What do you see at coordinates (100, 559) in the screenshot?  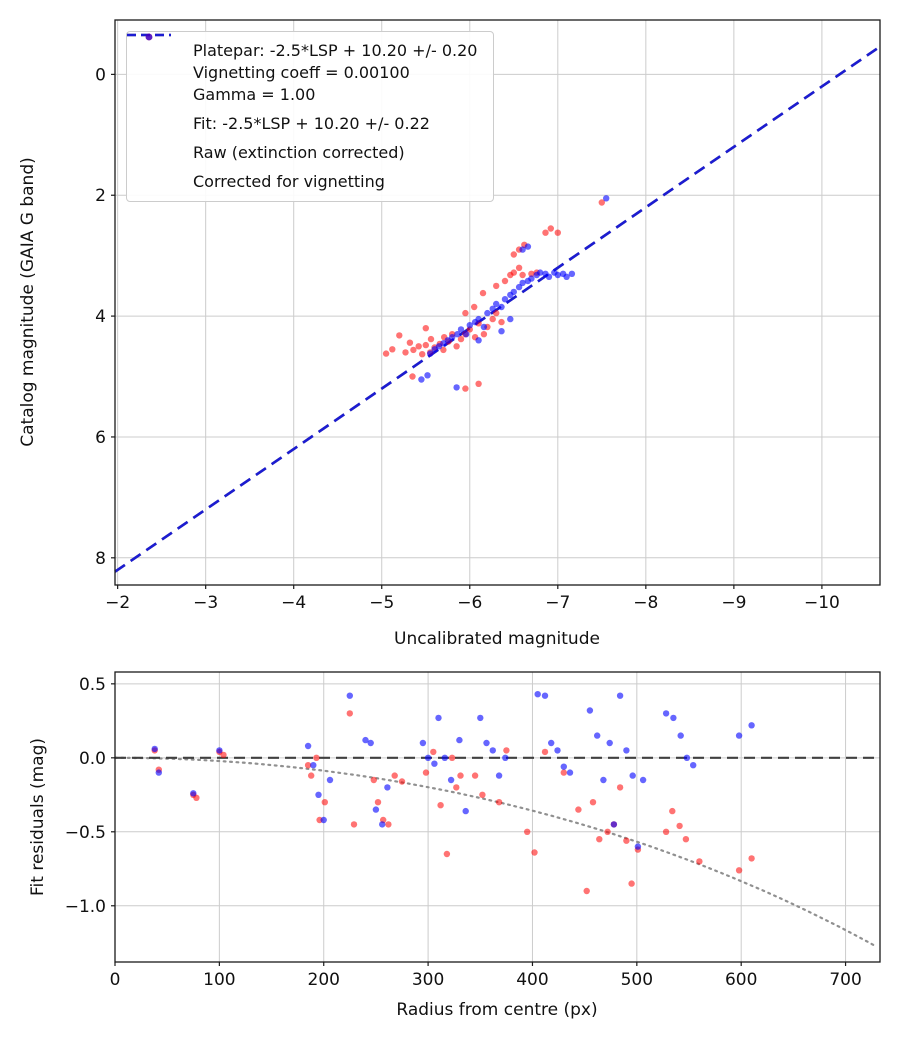 I see `y-tick-label: 8` at bounding box center [100, 559].